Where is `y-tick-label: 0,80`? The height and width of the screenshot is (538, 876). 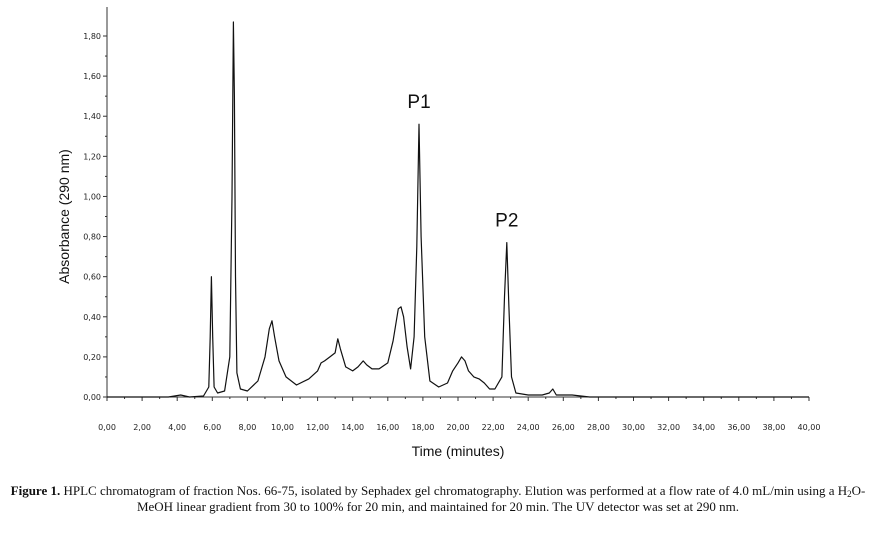 y-tick-label: 0,80 is located at coordinates (92, 237).